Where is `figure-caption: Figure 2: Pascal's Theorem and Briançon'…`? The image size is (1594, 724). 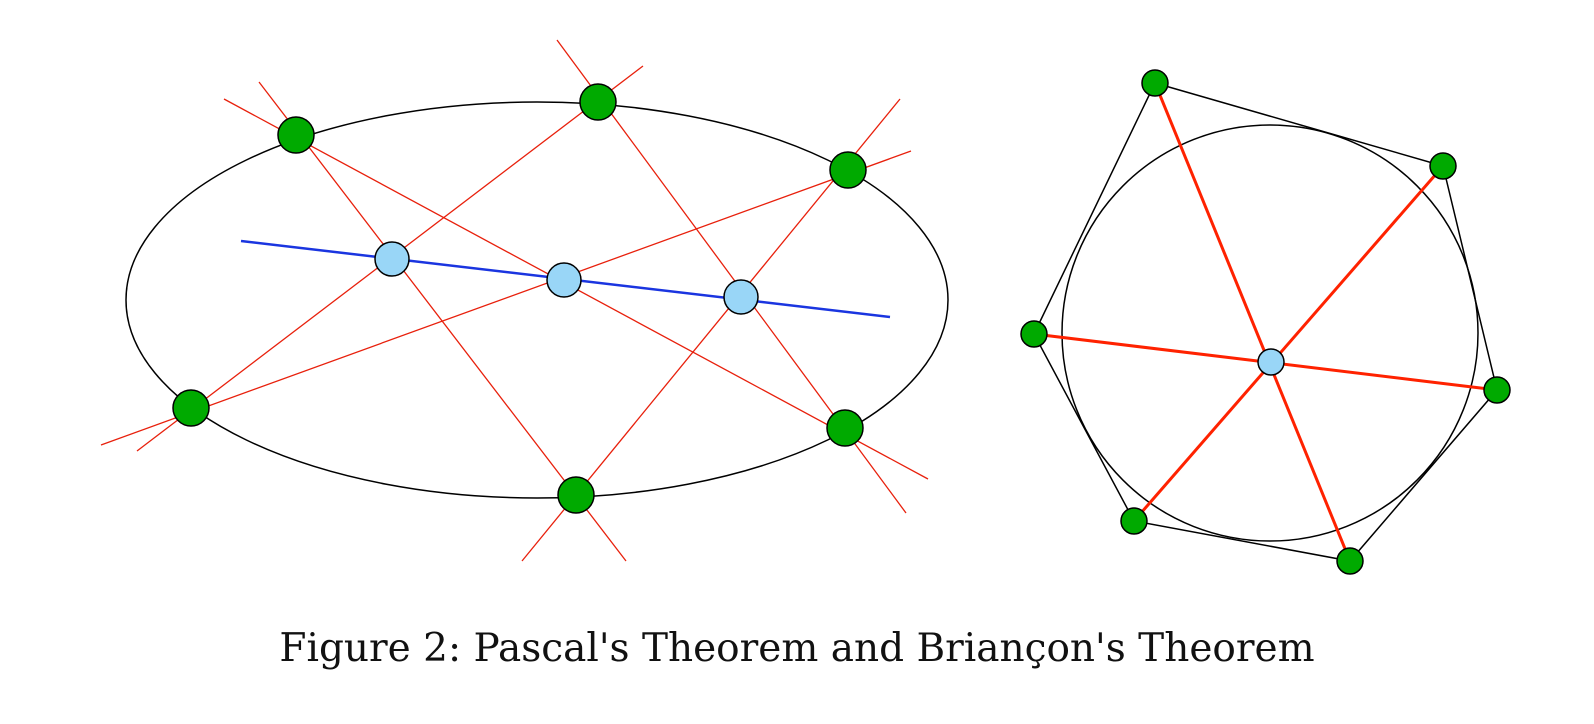
figure-caption: Figure 2: Pascal's Theorem and Briançon'… is located at coordinates (797, 648).